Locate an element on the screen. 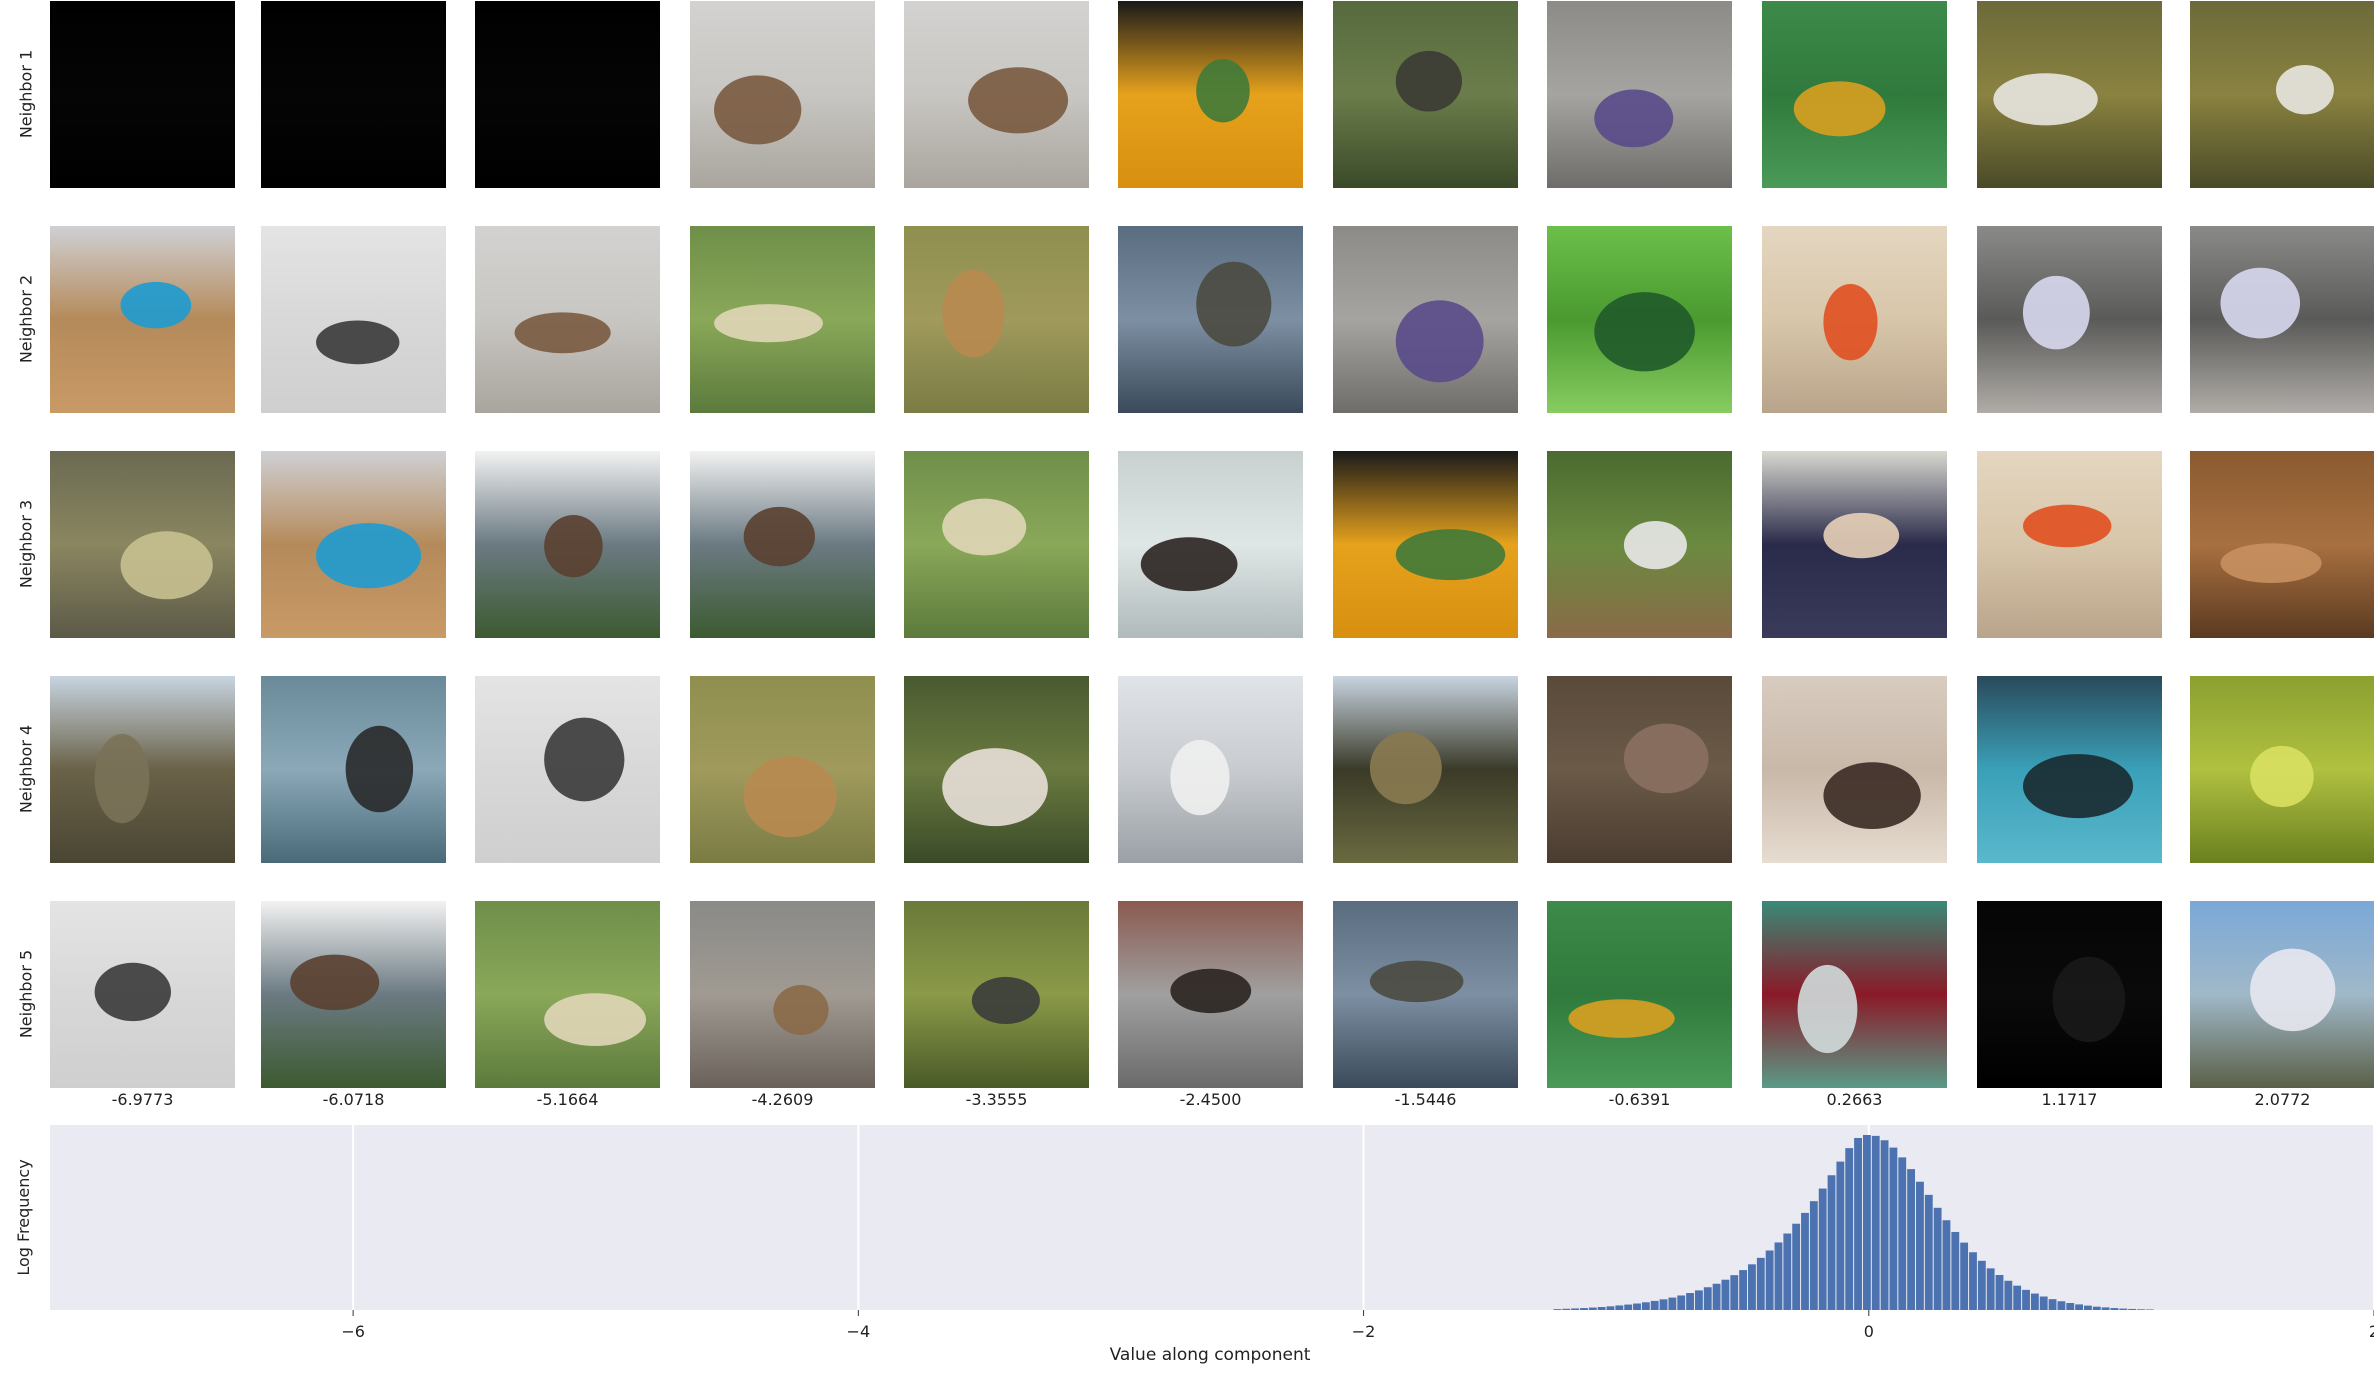  column-value-label: -6.9773 is located at coordinates (142, 1099).